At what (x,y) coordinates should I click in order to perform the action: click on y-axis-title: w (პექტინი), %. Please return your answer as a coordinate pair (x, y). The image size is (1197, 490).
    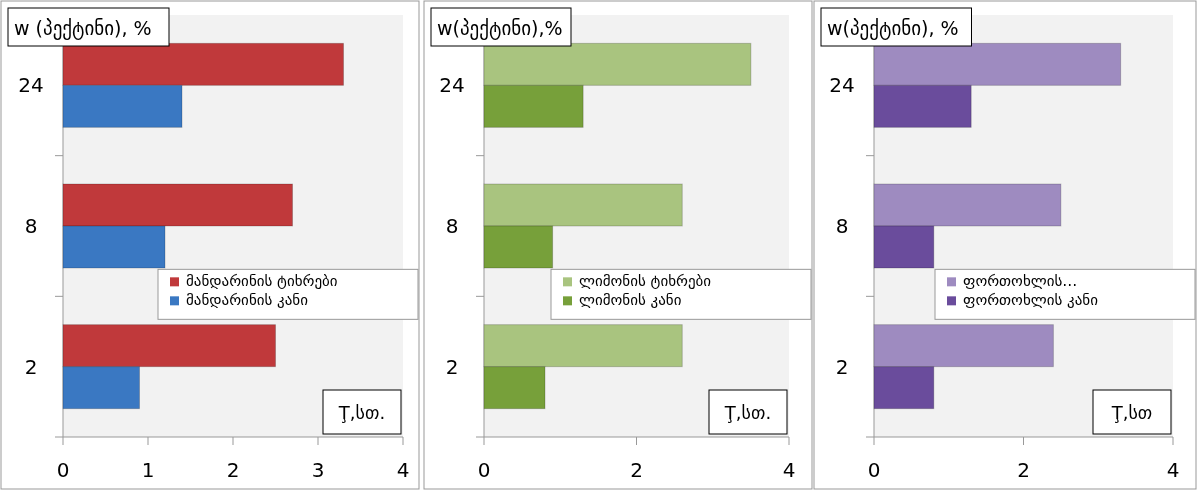
    Looking at the image, I should click on (83, 28).